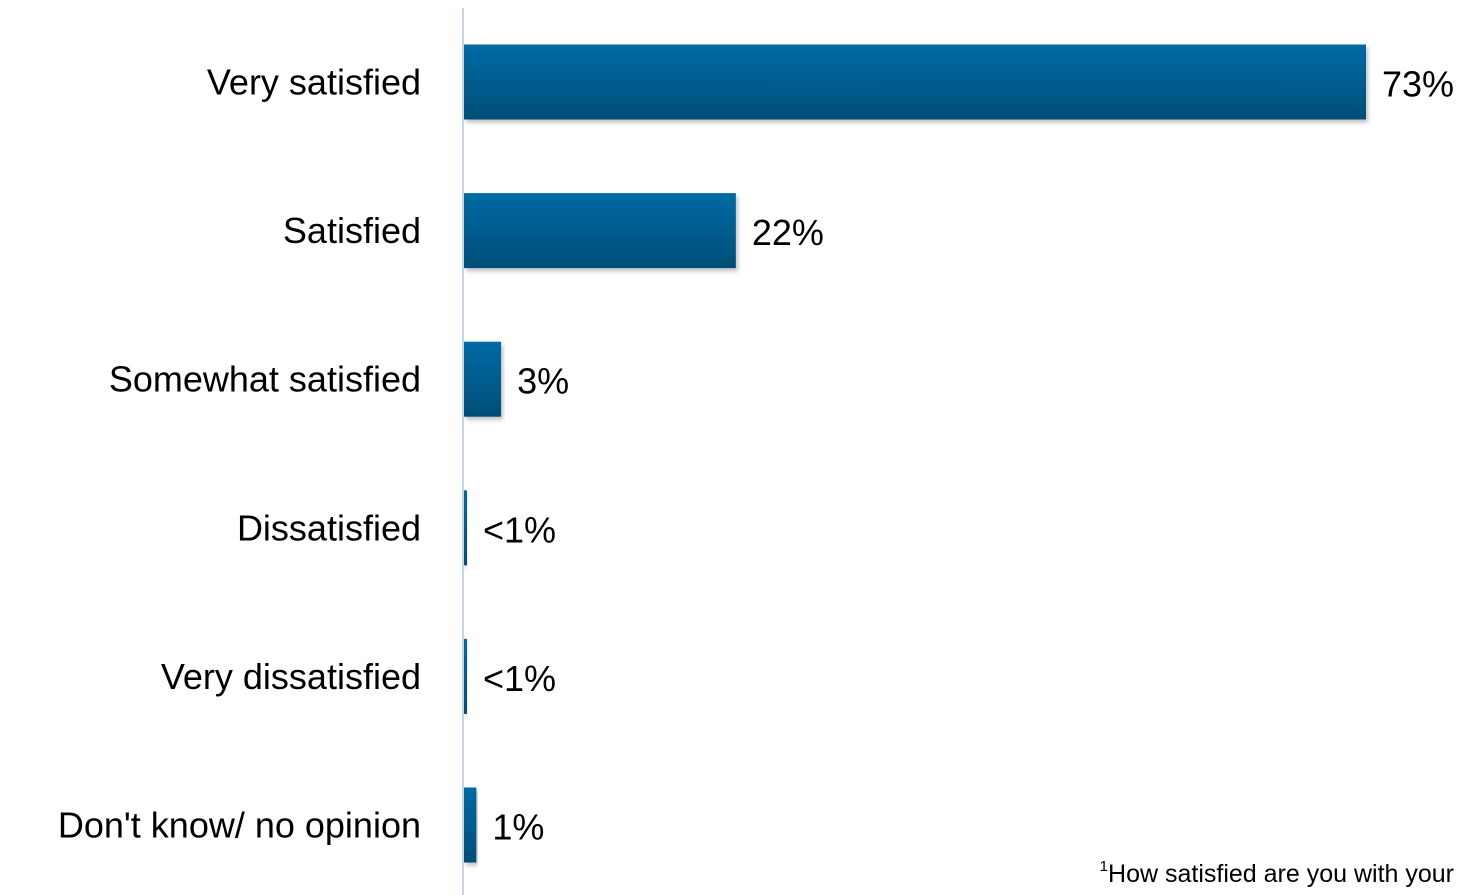  Describe the element at coordinates (518, 827) in the screenshot. I see `value-label: 1%` at that location.